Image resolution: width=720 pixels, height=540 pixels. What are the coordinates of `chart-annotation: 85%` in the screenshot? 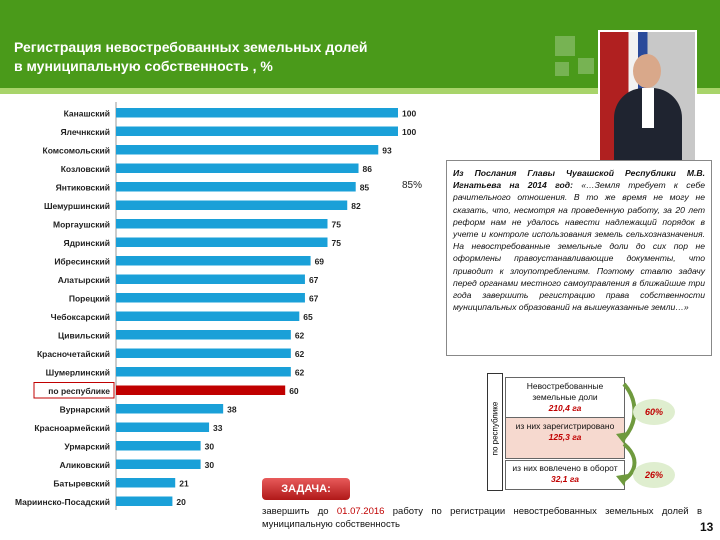 It's located at (412, 185).